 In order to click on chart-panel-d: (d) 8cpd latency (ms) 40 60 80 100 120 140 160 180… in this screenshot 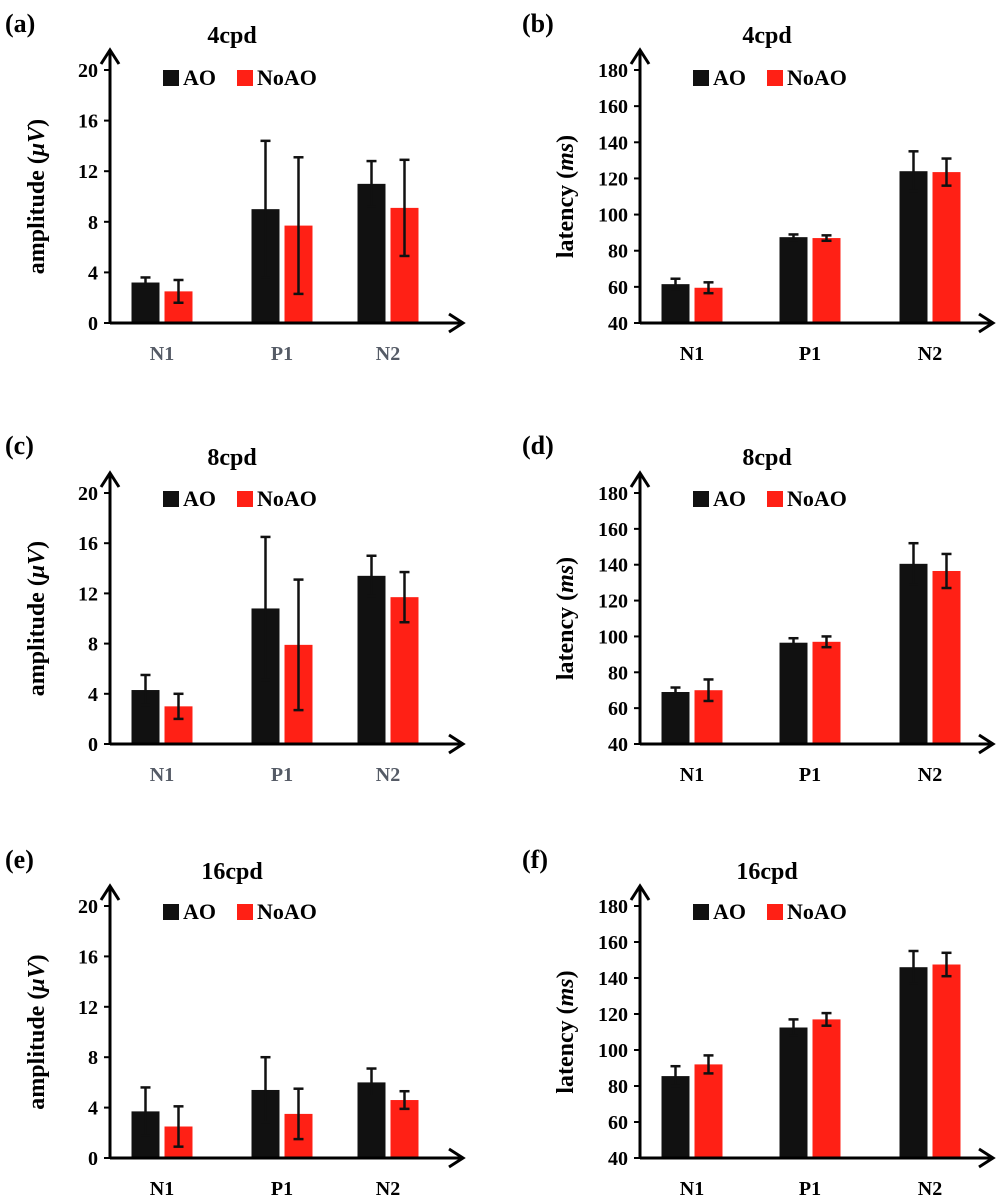, I will do `click(759, 608)`.